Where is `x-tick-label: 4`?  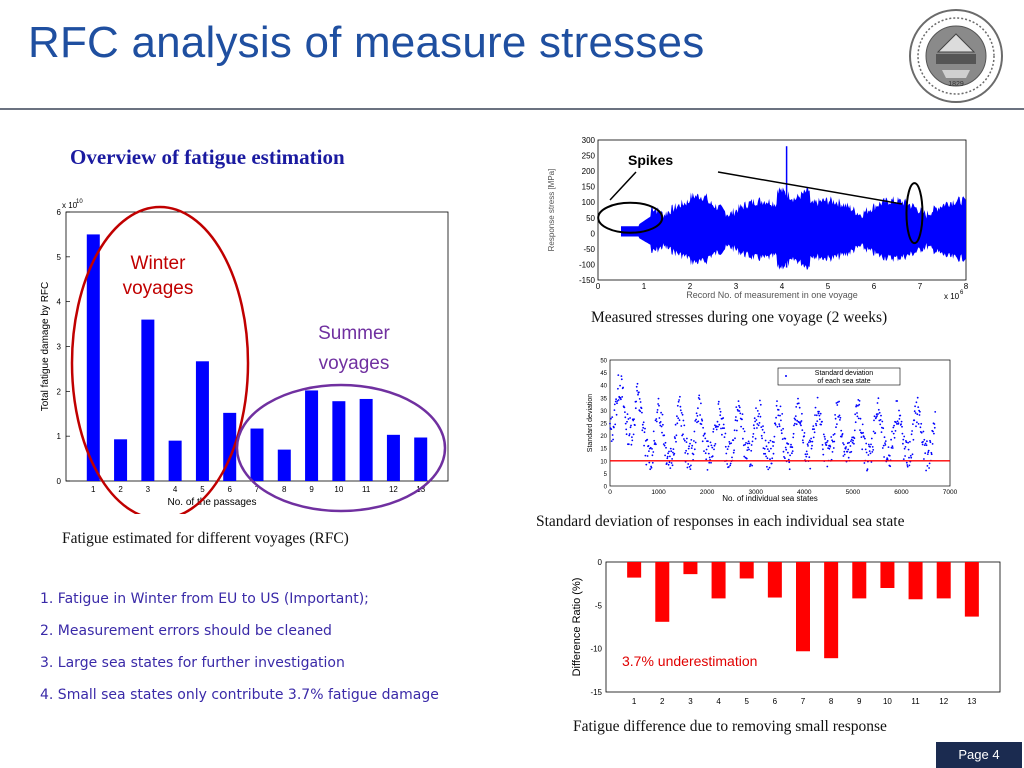
x-tick-label: 4 is located at coordinates (718, 701).